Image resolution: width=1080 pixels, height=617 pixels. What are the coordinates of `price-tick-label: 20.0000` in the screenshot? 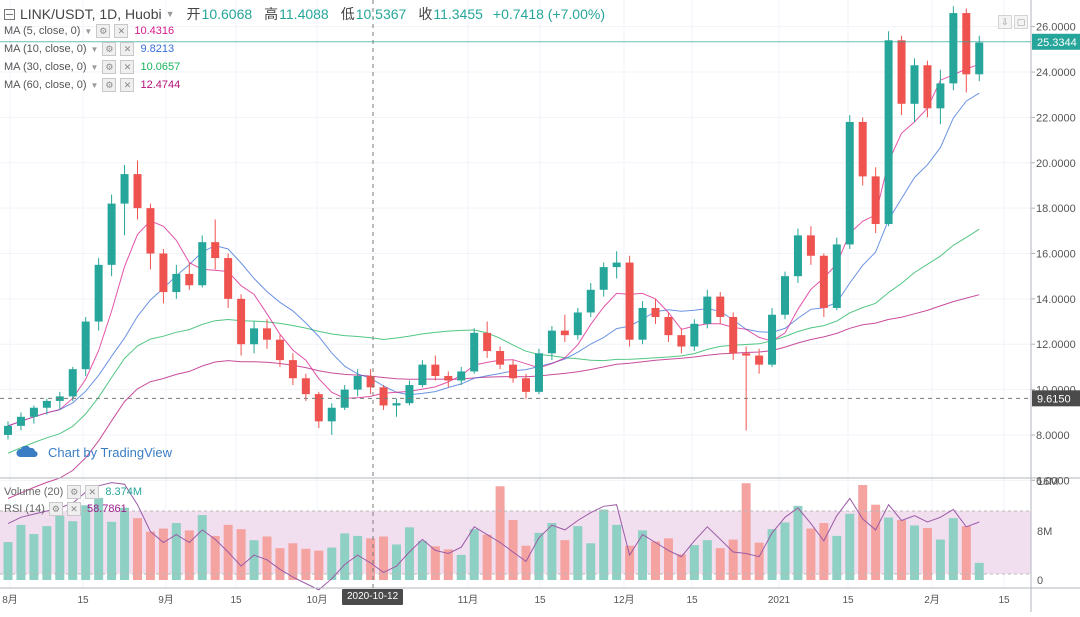 It's located at (1056, 164).